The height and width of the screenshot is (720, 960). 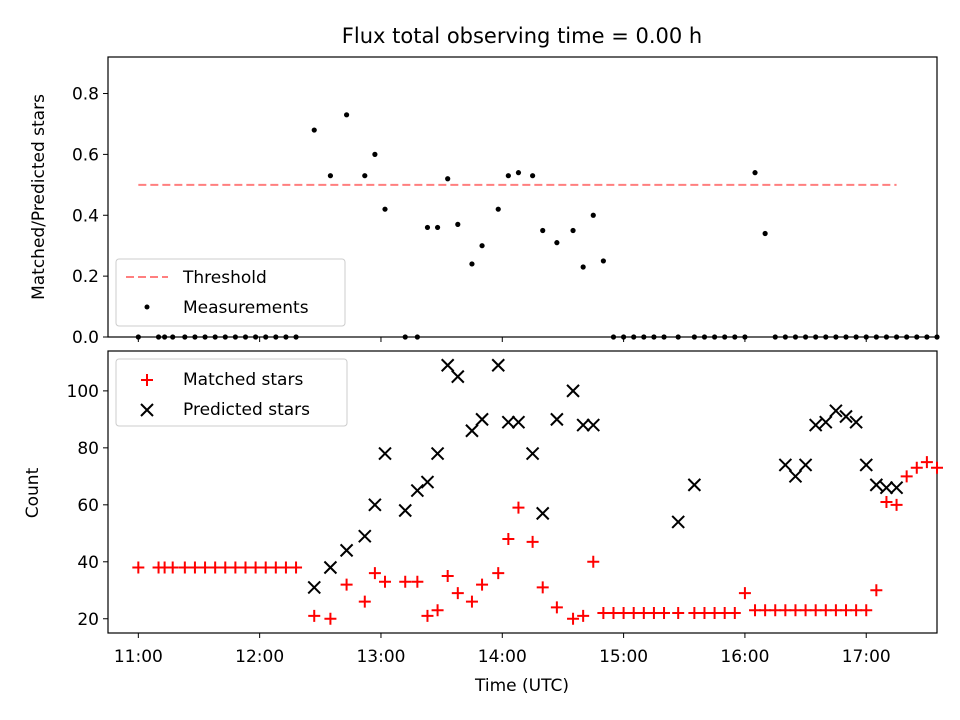 What do you see at coordinates (33, 492) in the screenshot?
I see `bottom-ylabel: Count` at bounding box center [33, 492].